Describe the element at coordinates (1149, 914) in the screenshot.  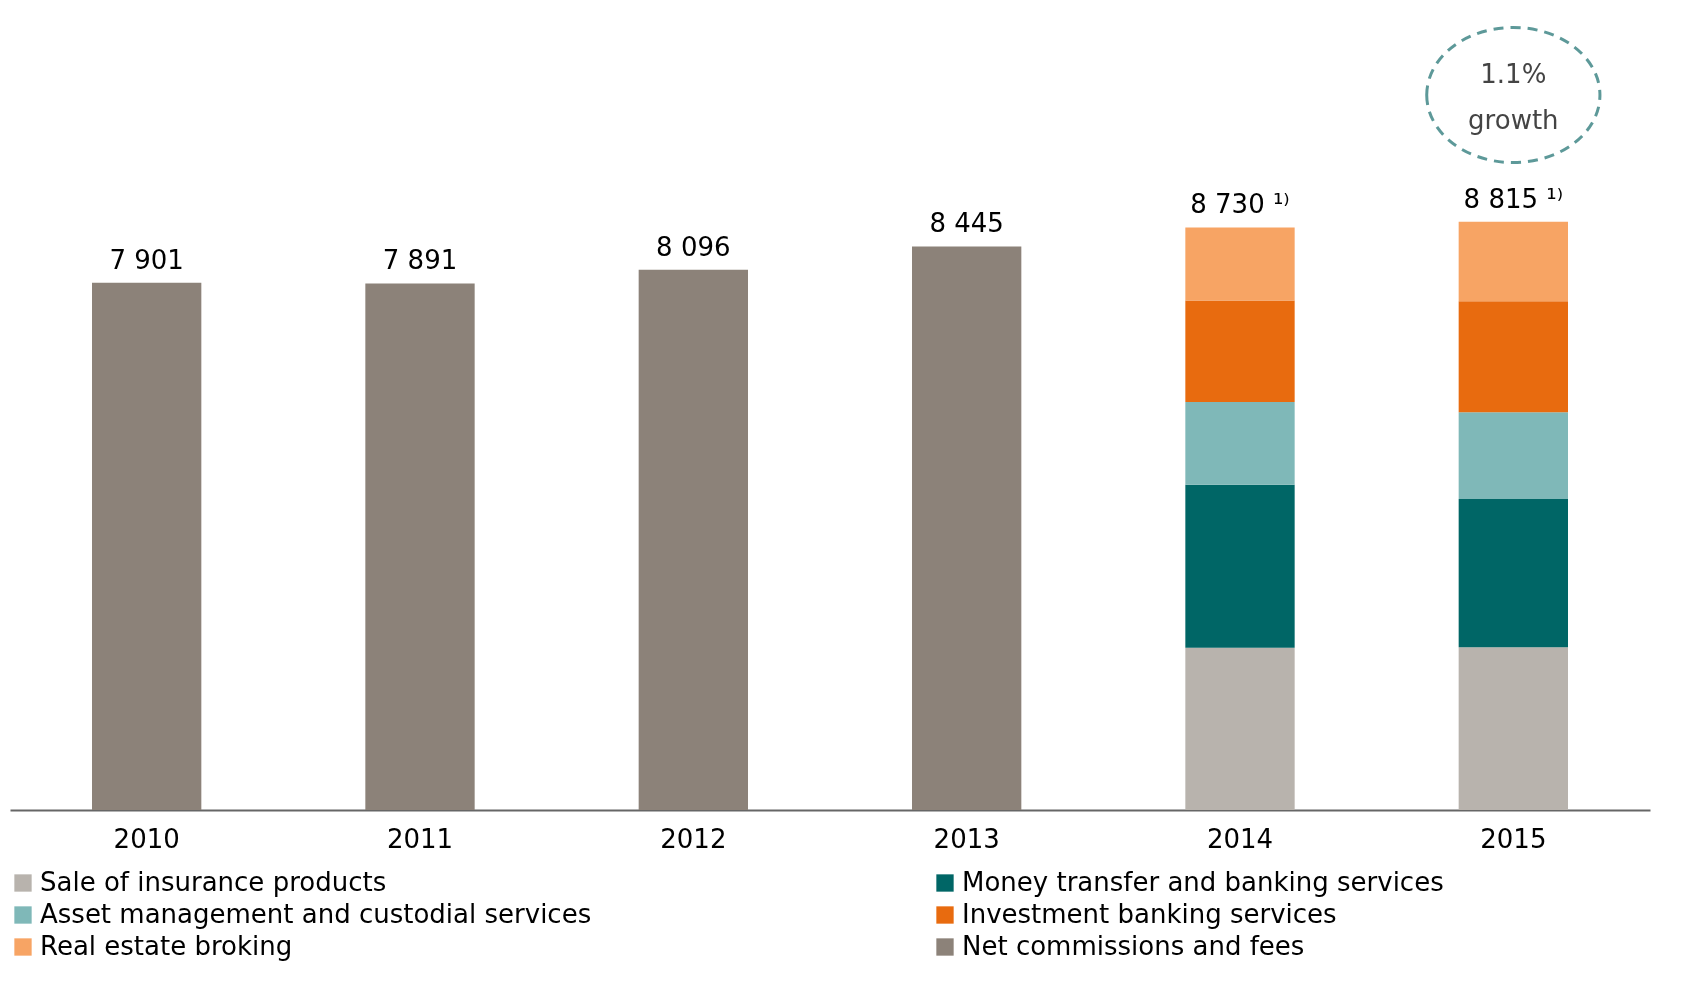
I see `legend-label: Investment banking services` at that location.